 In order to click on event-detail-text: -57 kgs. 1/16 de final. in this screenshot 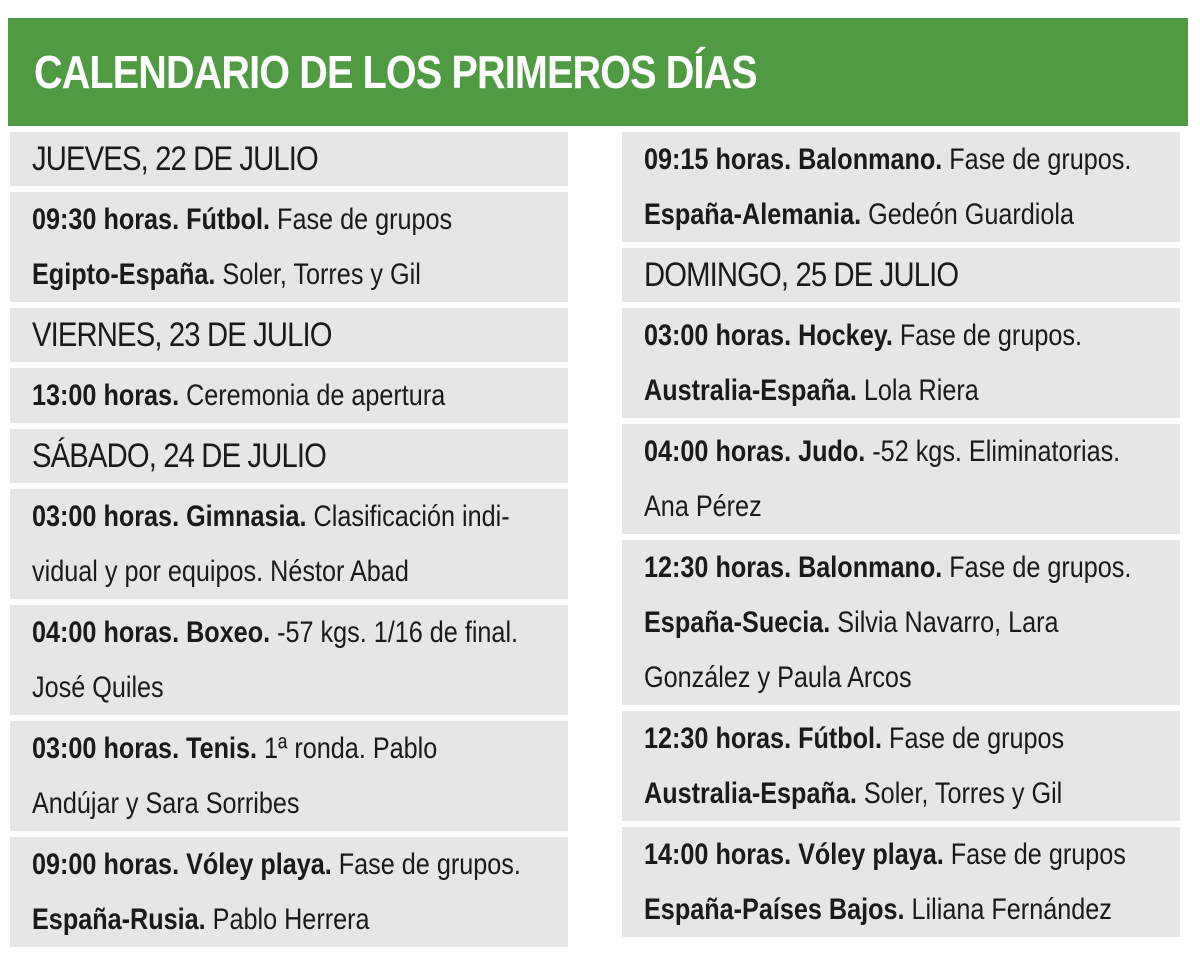, I will do `click(394, 632)`.